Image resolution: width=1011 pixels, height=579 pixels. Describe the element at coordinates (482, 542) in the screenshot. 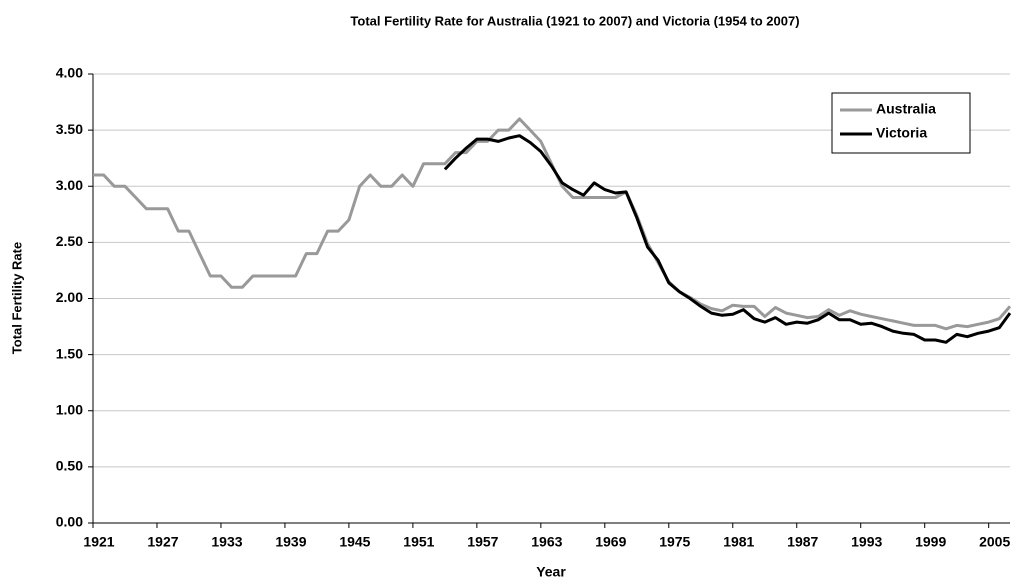

I see `x-tick-label: 1957` at that location.